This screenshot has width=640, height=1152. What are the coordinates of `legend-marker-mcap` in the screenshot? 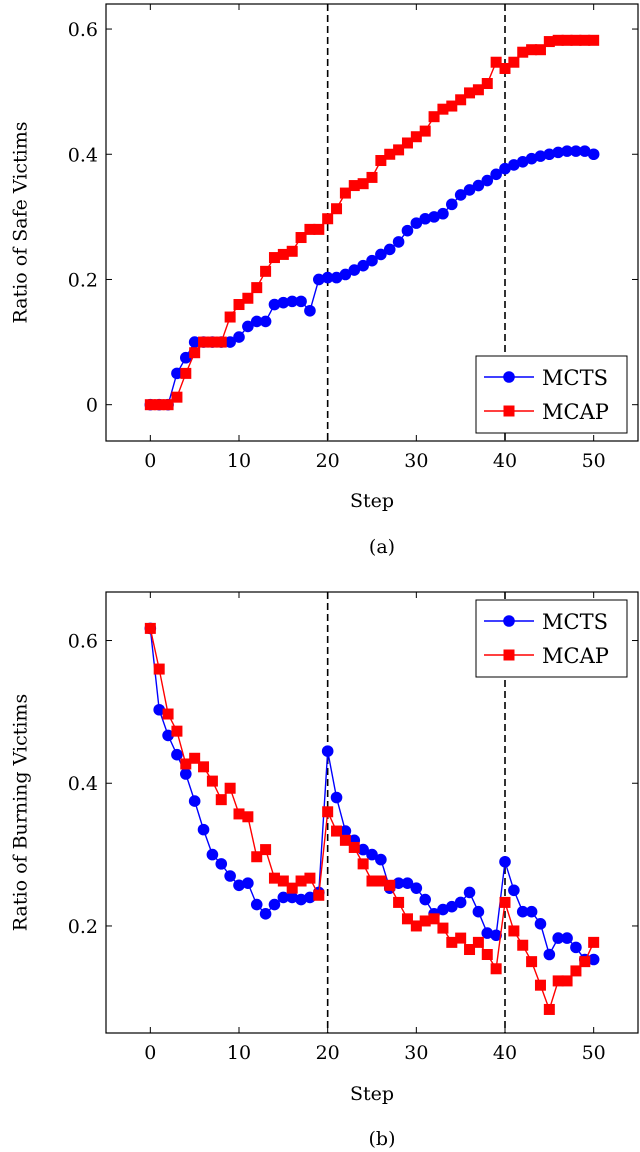 It's located at (509, 655).